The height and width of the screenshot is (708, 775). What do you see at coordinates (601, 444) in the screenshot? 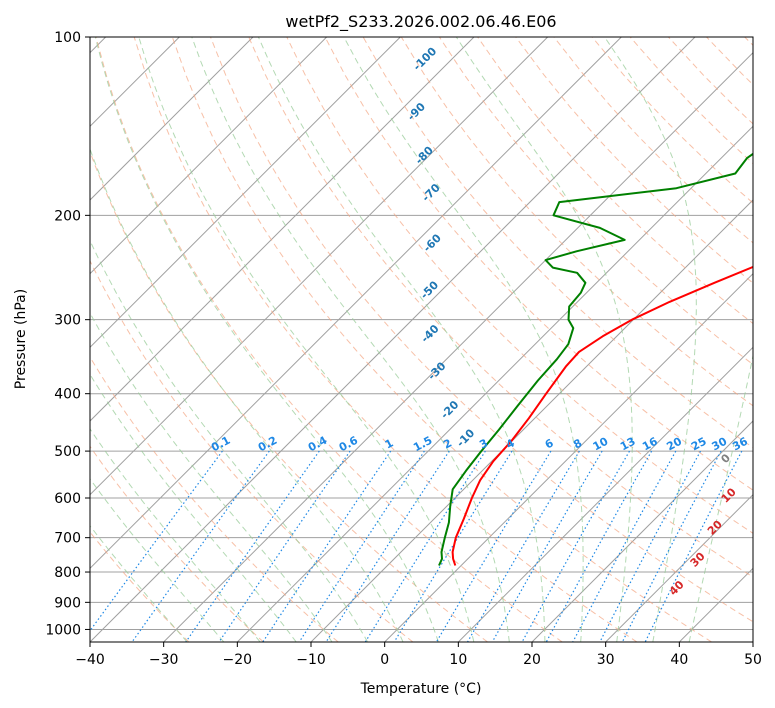
I see `mixing-ratio-label: 10` at bounding box center [601, 444].